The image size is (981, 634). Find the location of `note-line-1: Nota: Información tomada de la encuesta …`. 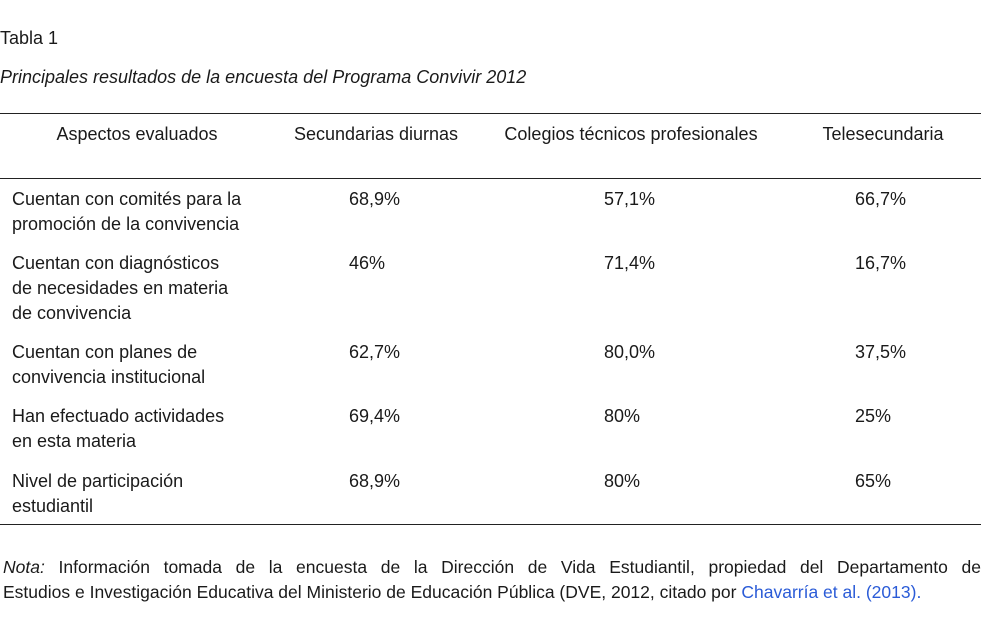

note-line-1: Nota: Información tomada de la encuesta … is located at coordinates (492, 567).